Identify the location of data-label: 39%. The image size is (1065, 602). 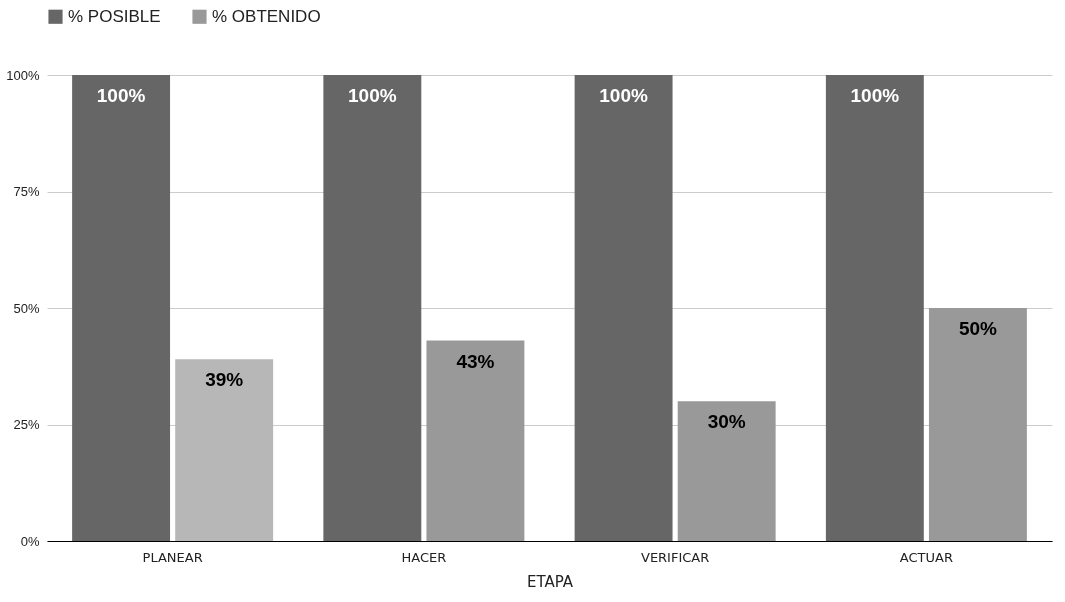
(224, 380).